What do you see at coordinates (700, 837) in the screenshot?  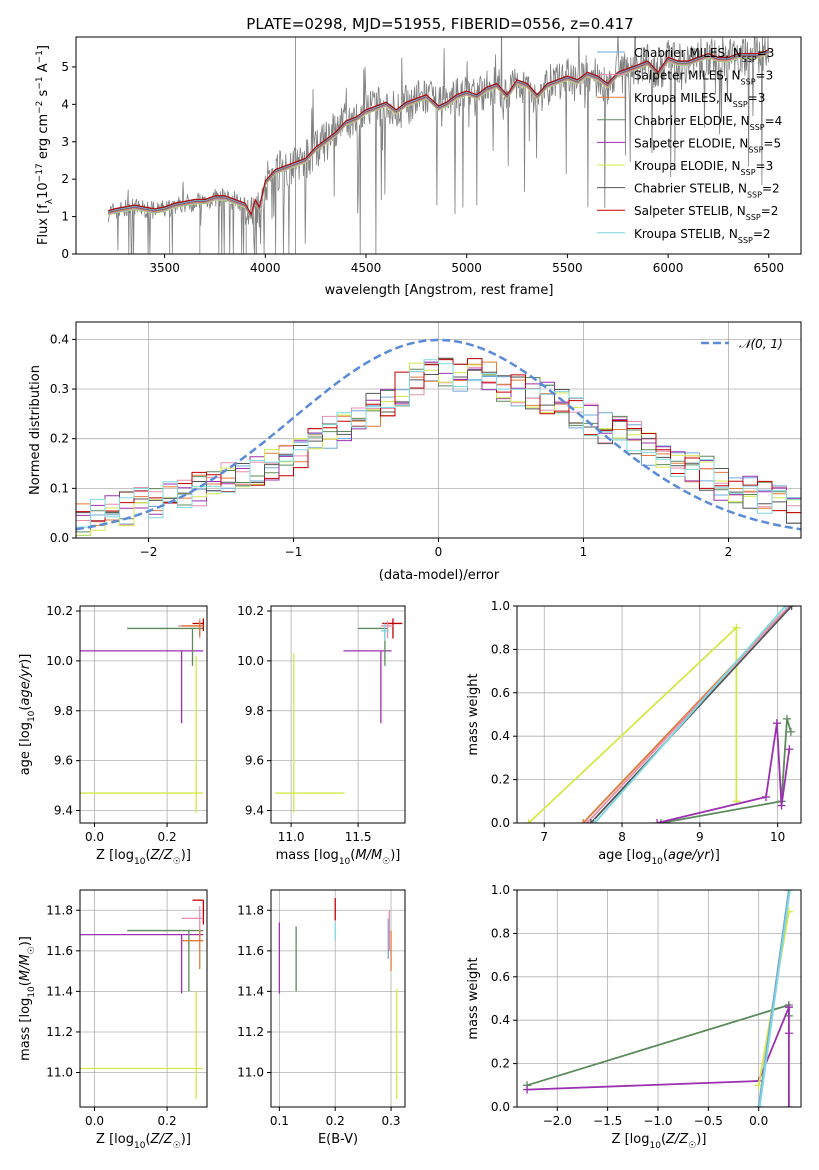 I see `x-tick-label: 9` at bounding box center [700, 837].